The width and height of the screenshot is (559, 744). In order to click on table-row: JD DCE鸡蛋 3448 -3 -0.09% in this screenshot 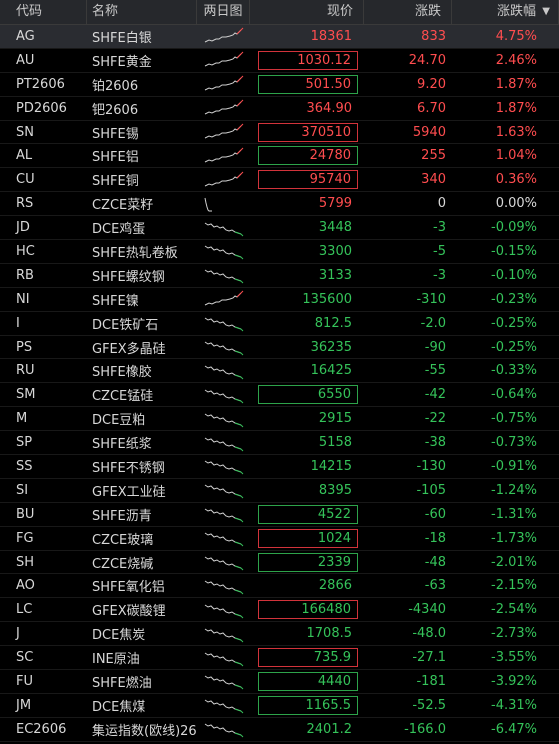, I will do `click(279, 228)`.